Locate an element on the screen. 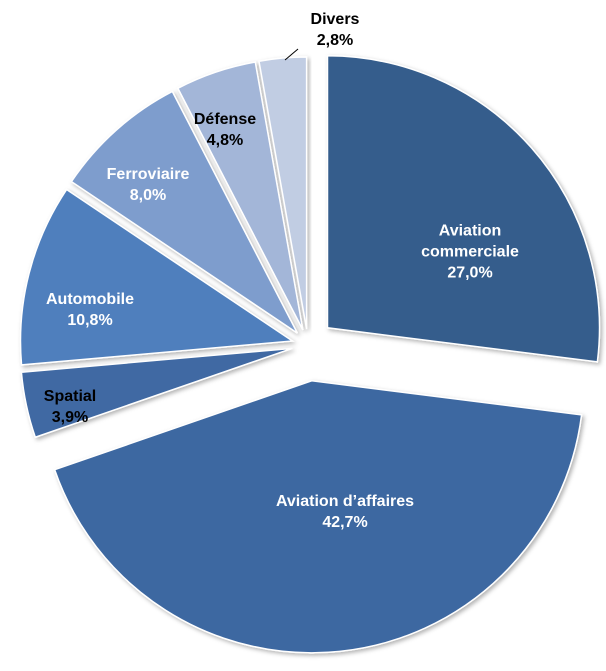 Image resolution: width=606 pixels, height=671 pixels. category-label: Ferroviaire is located at coordinates (148, 174).